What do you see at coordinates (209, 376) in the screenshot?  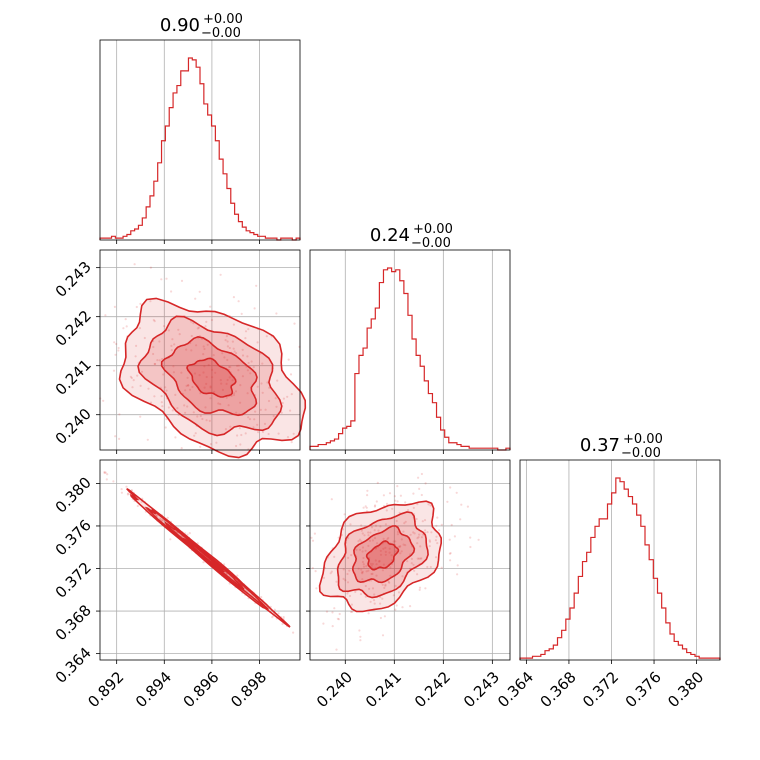 I see `contour-level` at bounding box center [209, 376].